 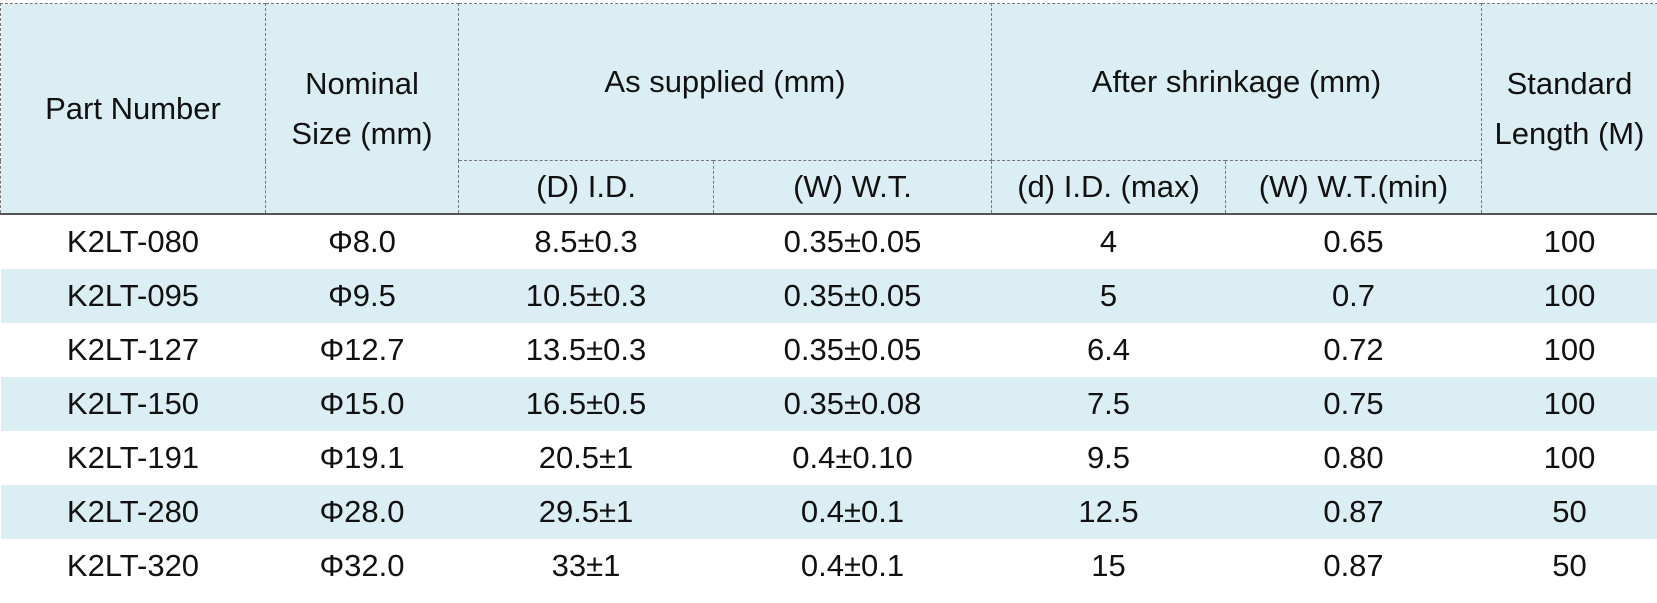 What do you see at coordinates (1354, 404) in the screenshot?
I see `table-cell: 0.75` at bounding box center [1354, 404].